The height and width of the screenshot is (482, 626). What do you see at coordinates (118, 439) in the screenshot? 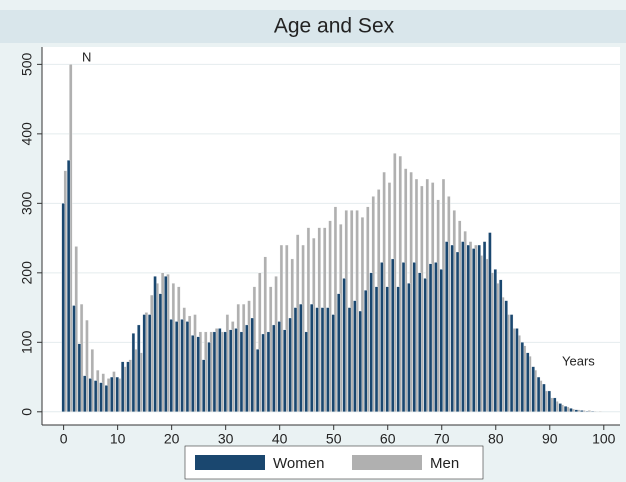
I see `x-tick-label: 10` at bounding box center [118, 439].